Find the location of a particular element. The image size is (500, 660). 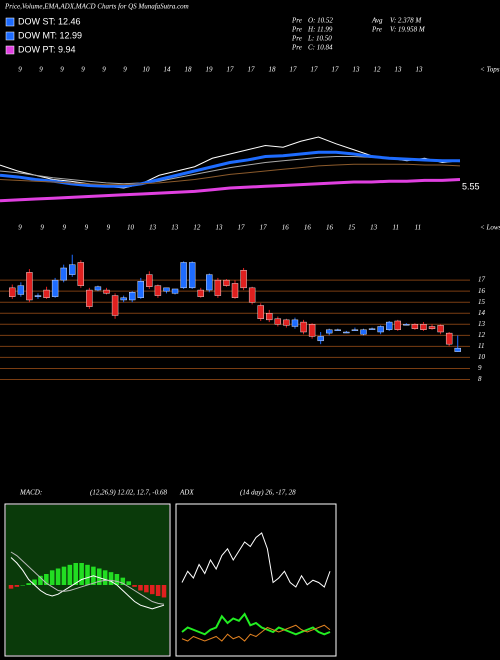

y-tick-label: 10 is located at coordinates (482, 357).